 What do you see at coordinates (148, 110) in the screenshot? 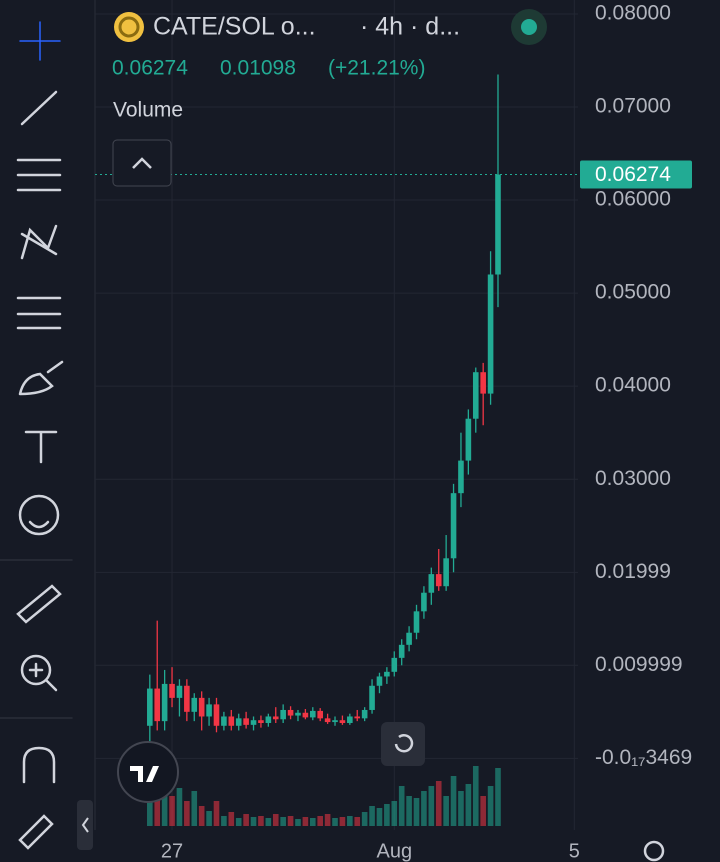
I see `indicator-name: Volume` at bounding box center [148, 110].